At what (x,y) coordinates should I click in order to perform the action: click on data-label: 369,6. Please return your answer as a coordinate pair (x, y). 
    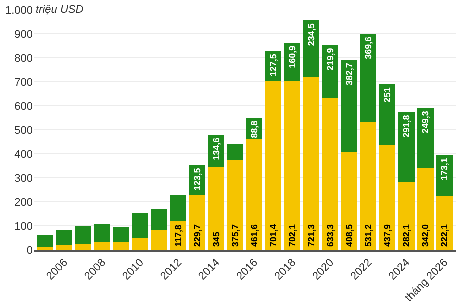
    Looking at the image, I should click on (369, 48).